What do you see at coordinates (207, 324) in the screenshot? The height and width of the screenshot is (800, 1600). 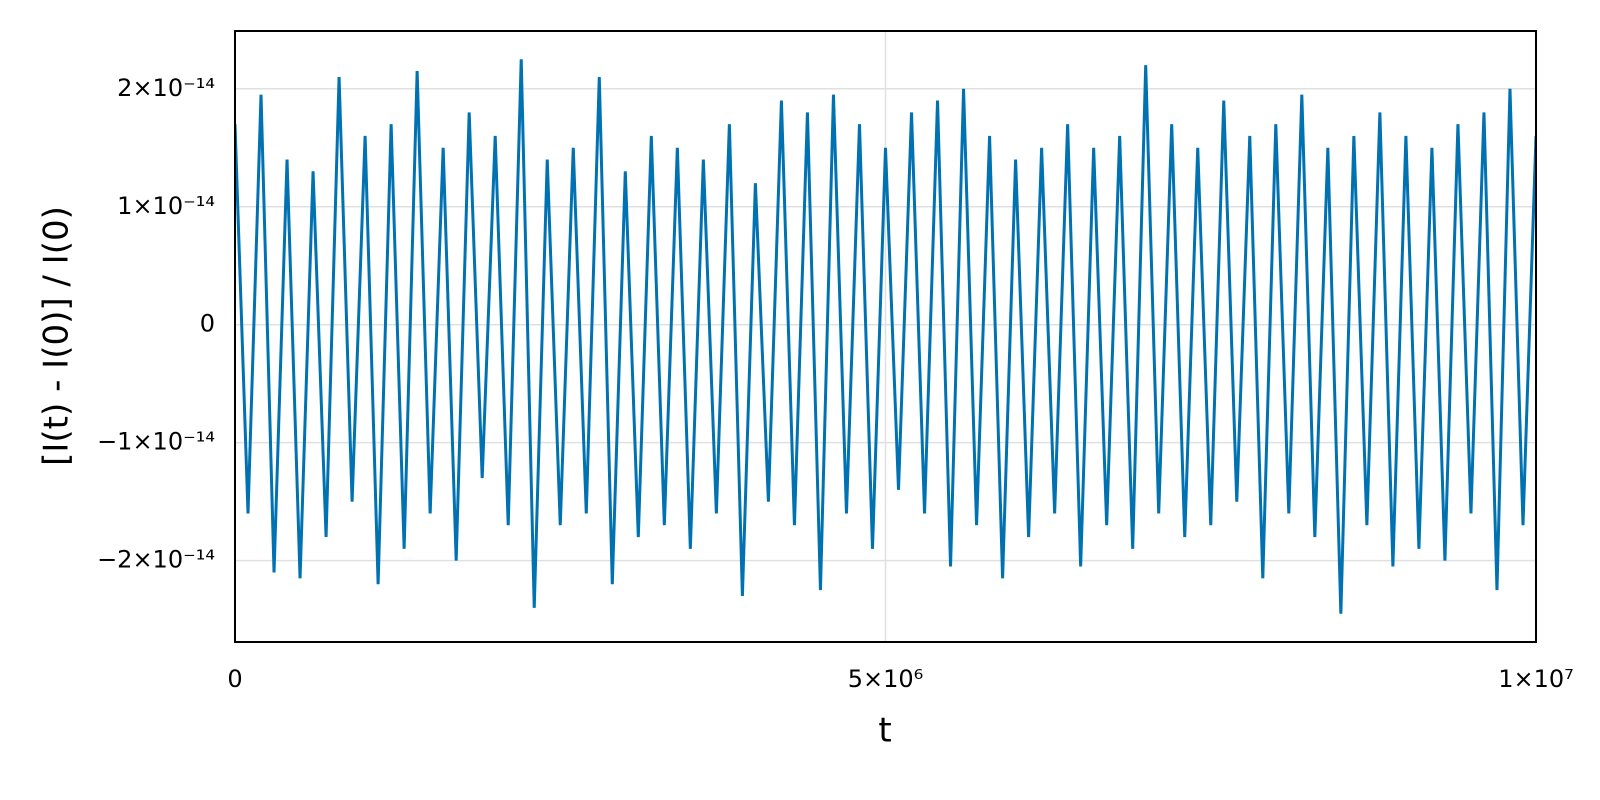 I see `y-tick-label: 0` at bounding box center [207, 324].